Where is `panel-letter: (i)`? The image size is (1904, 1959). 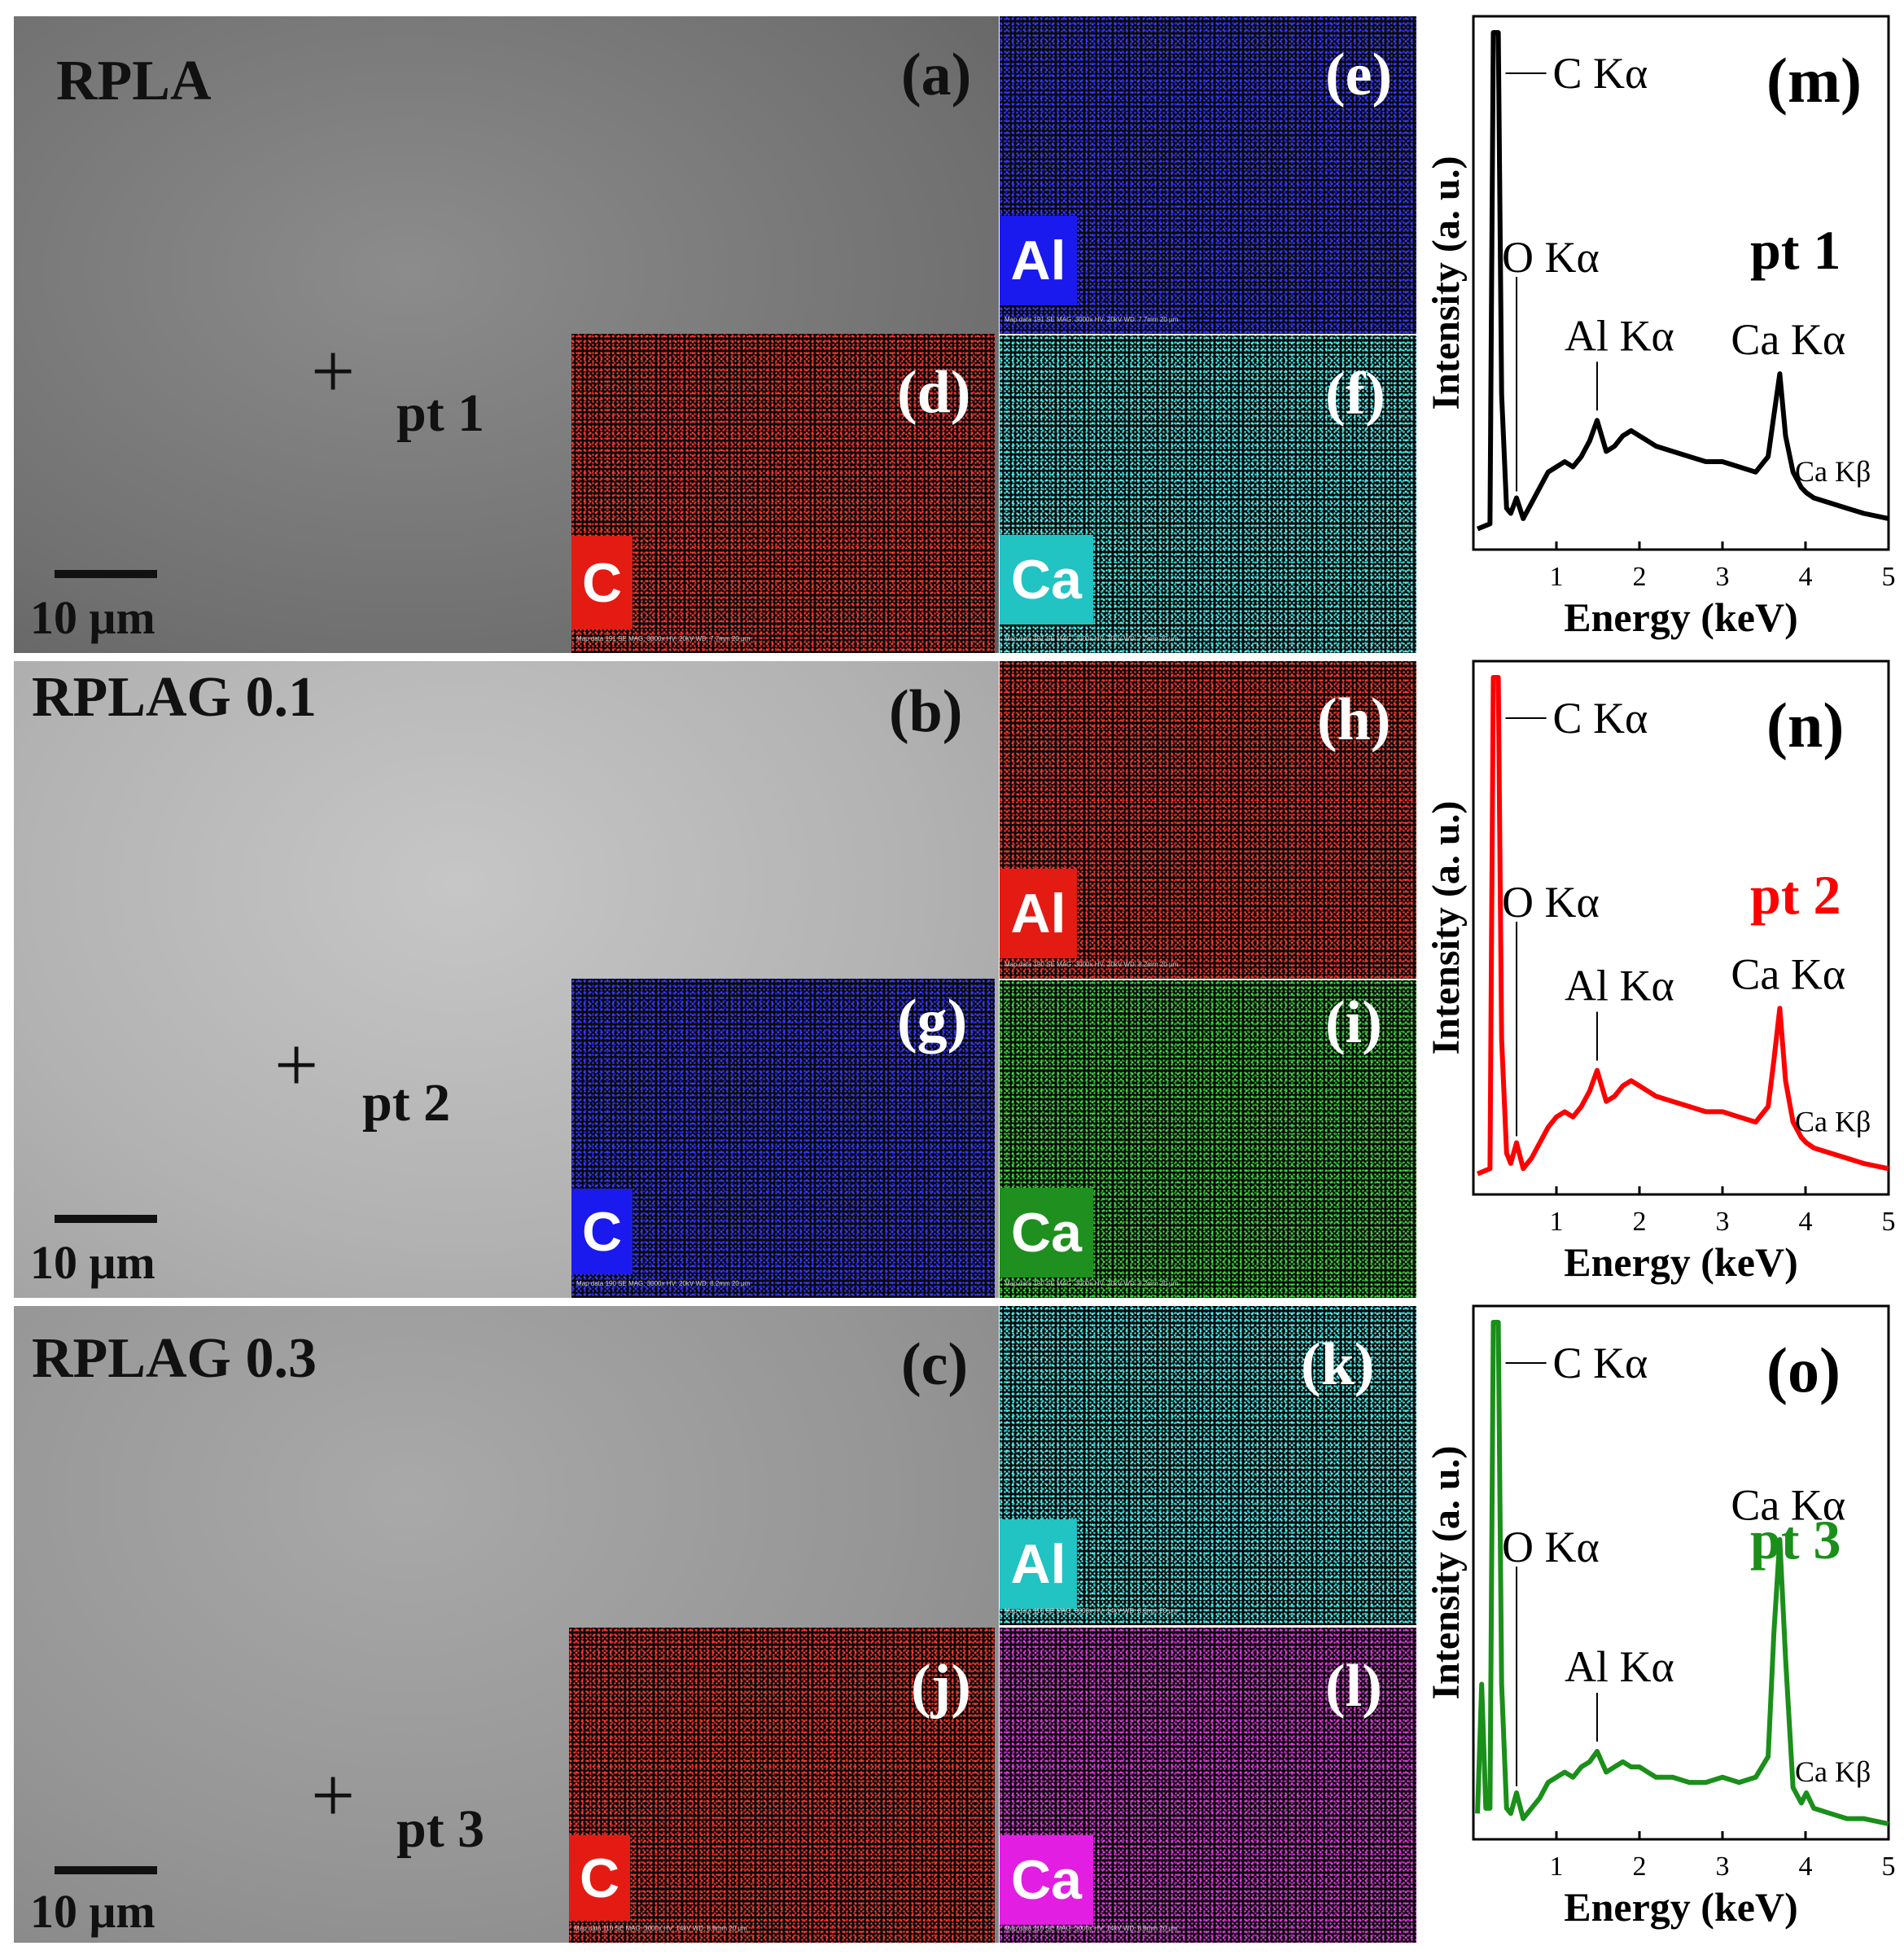
panel-letter: (i) is located at coordinates (1354, 1022).